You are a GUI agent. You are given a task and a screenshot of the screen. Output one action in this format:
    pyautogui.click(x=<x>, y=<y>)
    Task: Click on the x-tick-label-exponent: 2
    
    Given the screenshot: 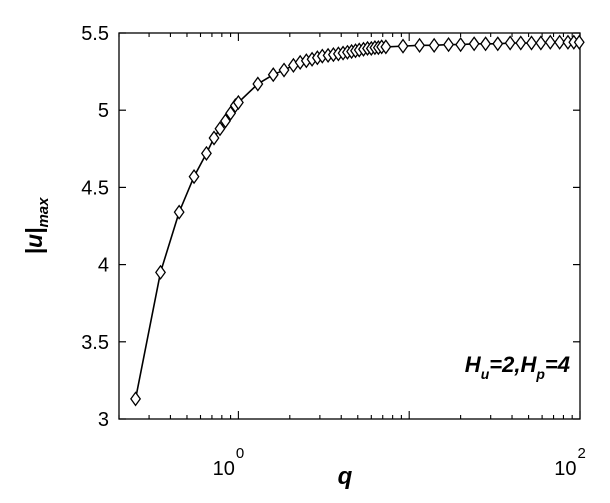 What is the action you would take?
    pyautogui.click(x=581, y=453)
    